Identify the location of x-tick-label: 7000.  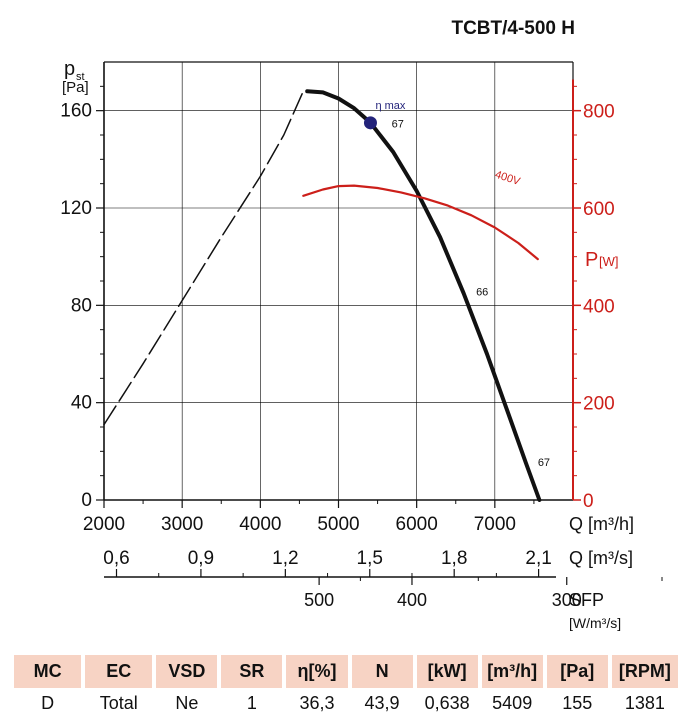
(495, 524).